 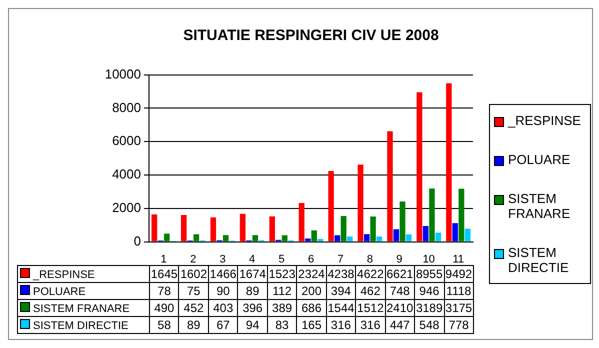 I want to click on x-tick-label: 3, so click(x=223, y=259).